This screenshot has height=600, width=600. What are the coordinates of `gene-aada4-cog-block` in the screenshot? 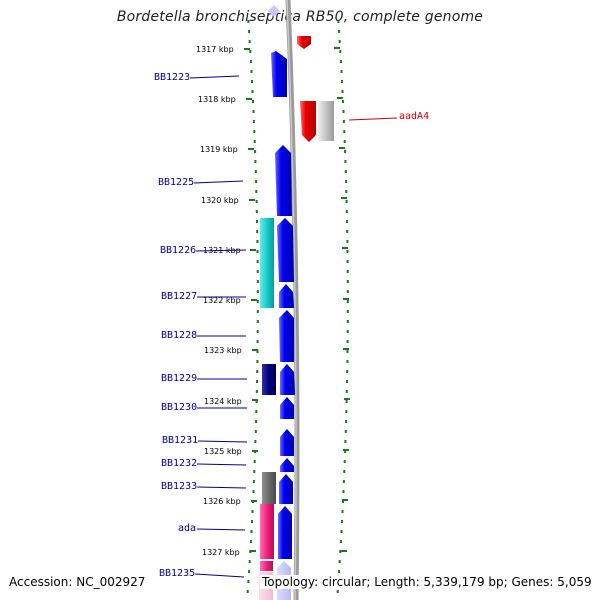 It's located at (326, 121).